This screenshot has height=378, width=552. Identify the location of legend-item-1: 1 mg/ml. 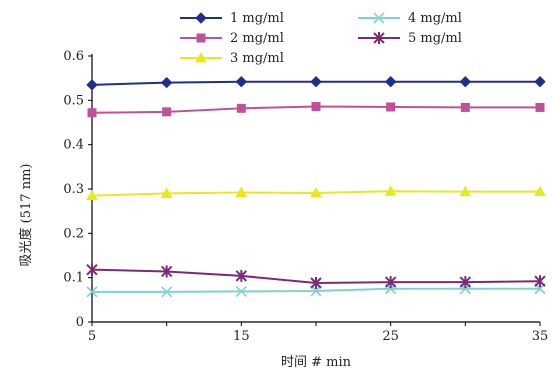
(232, 18).